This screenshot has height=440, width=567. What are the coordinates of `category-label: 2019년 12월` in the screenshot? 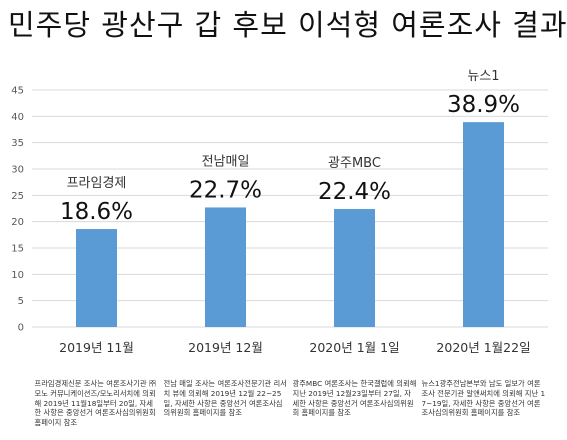 It's located at (225, 347).